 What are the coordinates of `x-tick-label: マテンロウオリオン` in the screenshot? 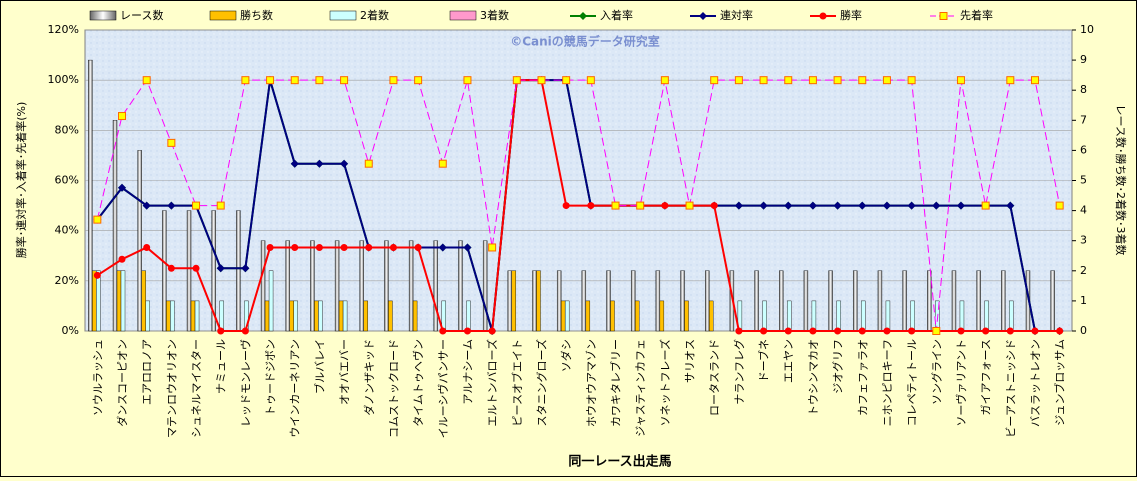 It's located at (171, 388).